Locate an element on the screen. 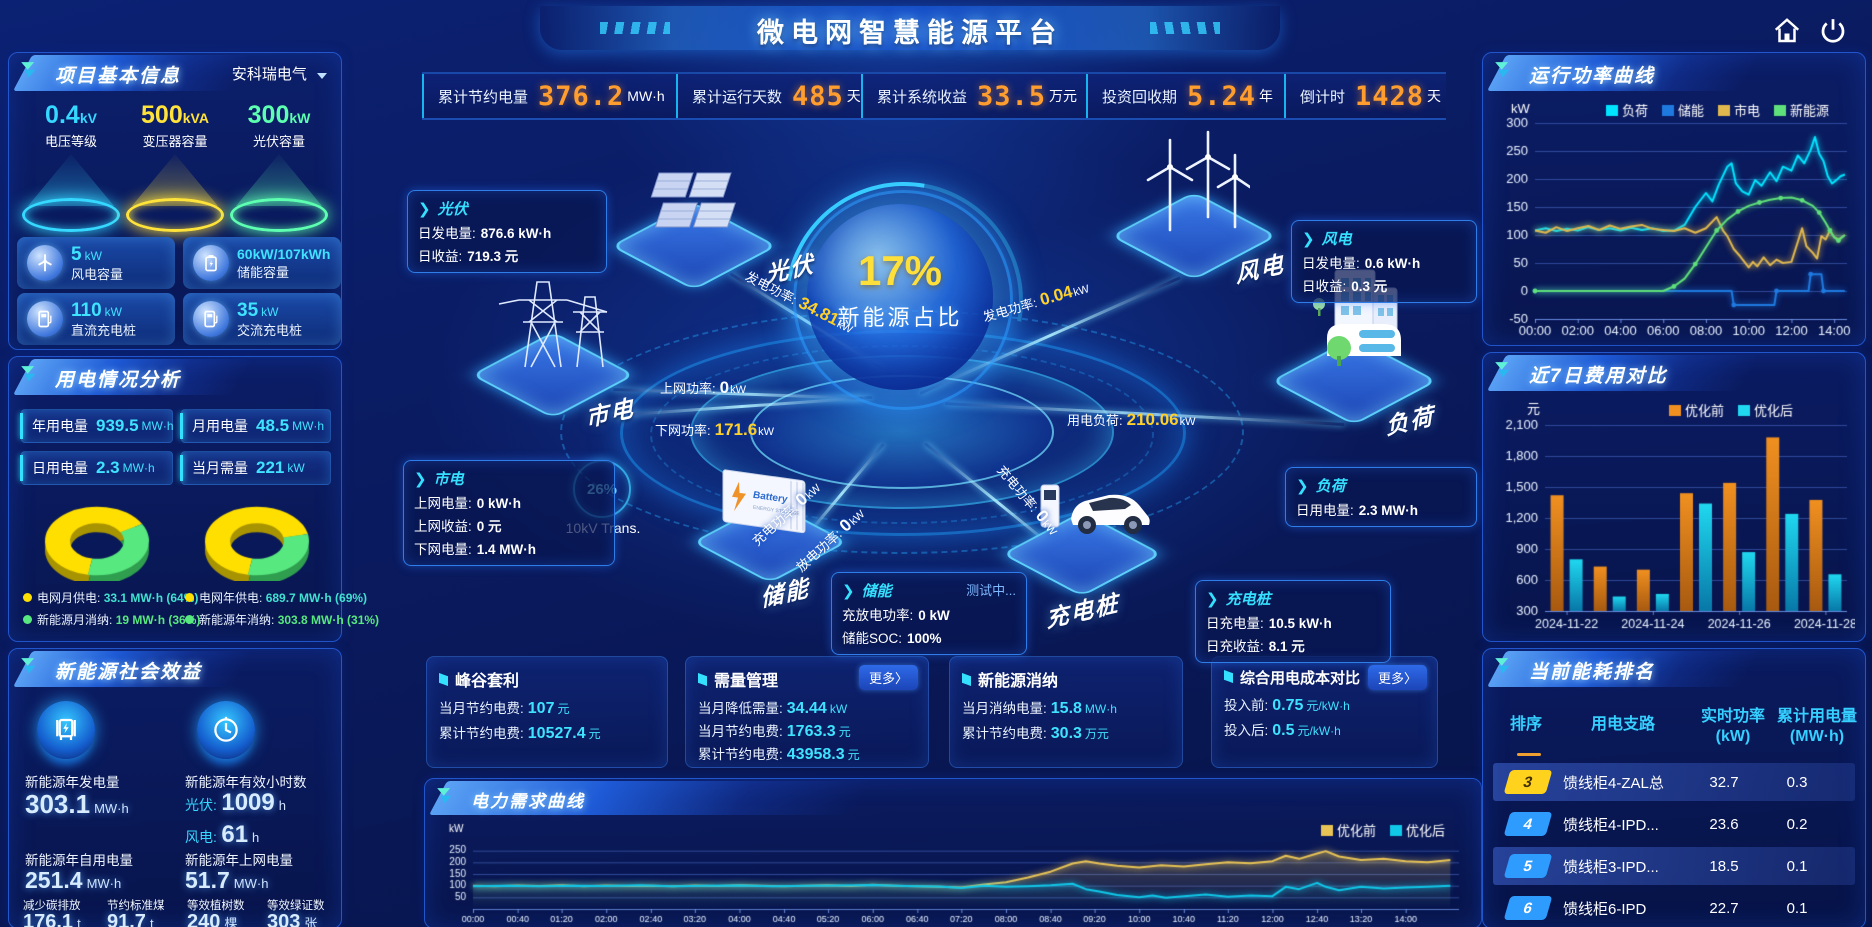  card-dc-charger: 110 kW 直流充电桩 is located at coordinates (96, 319).